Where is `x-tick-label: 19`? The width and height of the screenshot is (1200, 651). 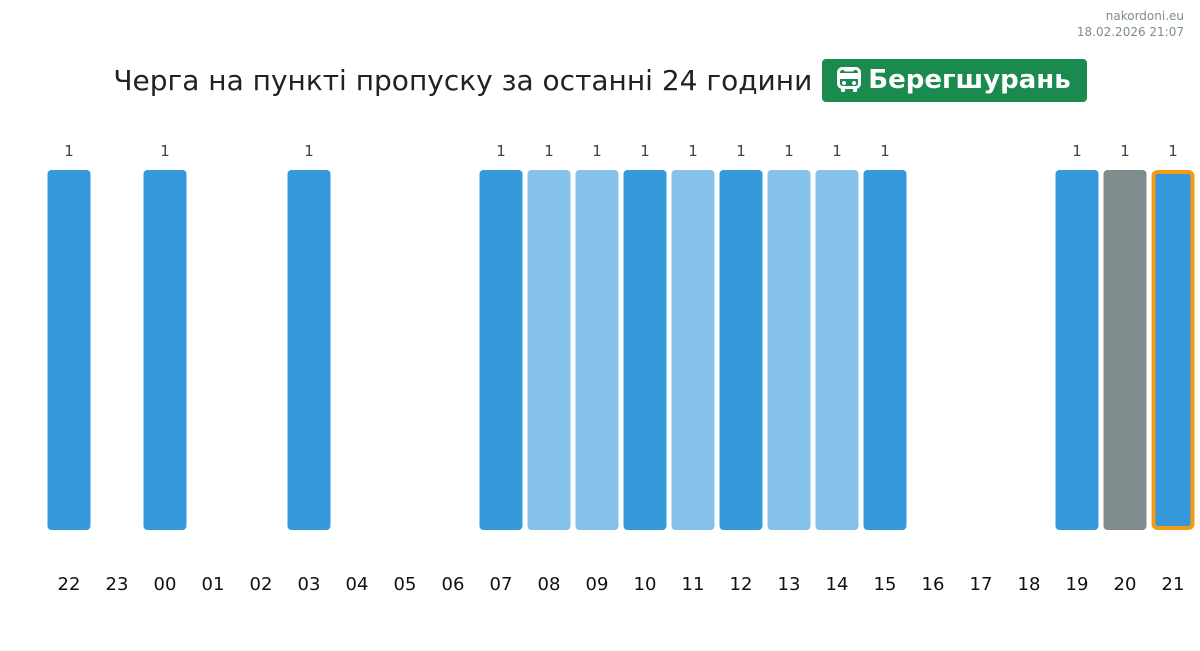
x-tick-label: 19 is located at coordinates (1077, 584).